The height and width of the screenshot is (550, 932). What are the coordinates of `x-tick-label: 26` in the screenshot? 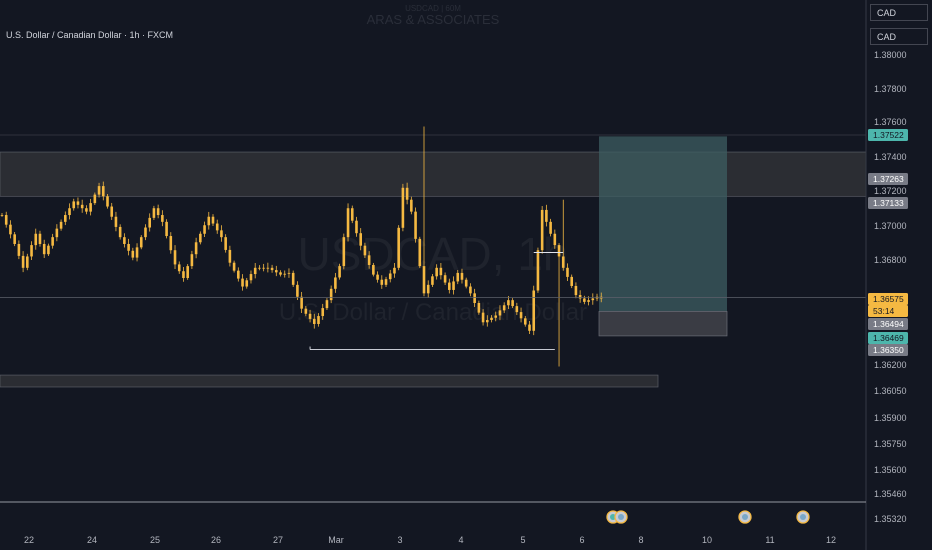 It's located at (216, 540).